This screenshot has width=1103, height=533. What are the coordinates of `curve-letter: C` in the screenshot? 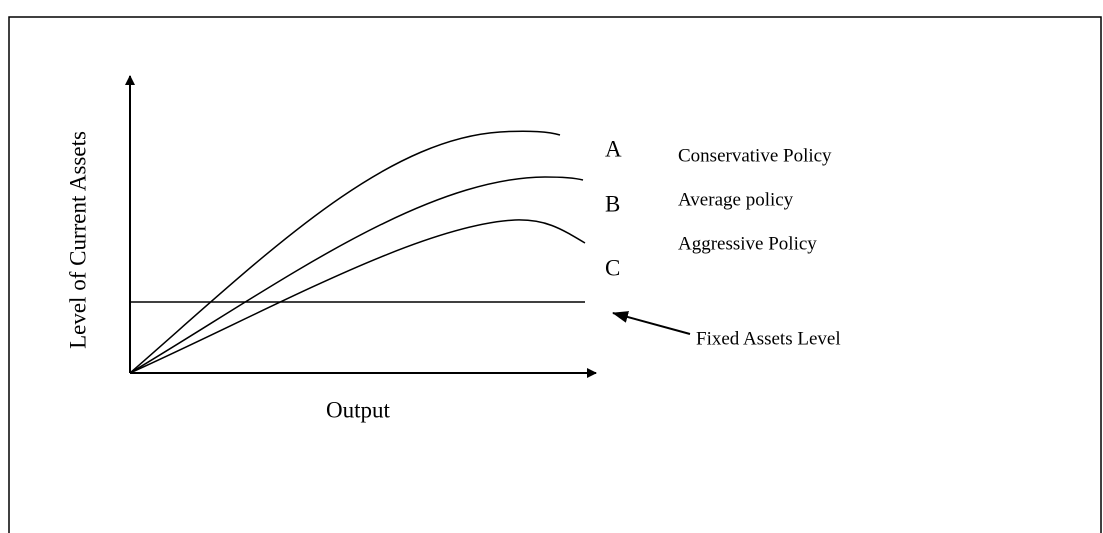 It's located at (612, 267).